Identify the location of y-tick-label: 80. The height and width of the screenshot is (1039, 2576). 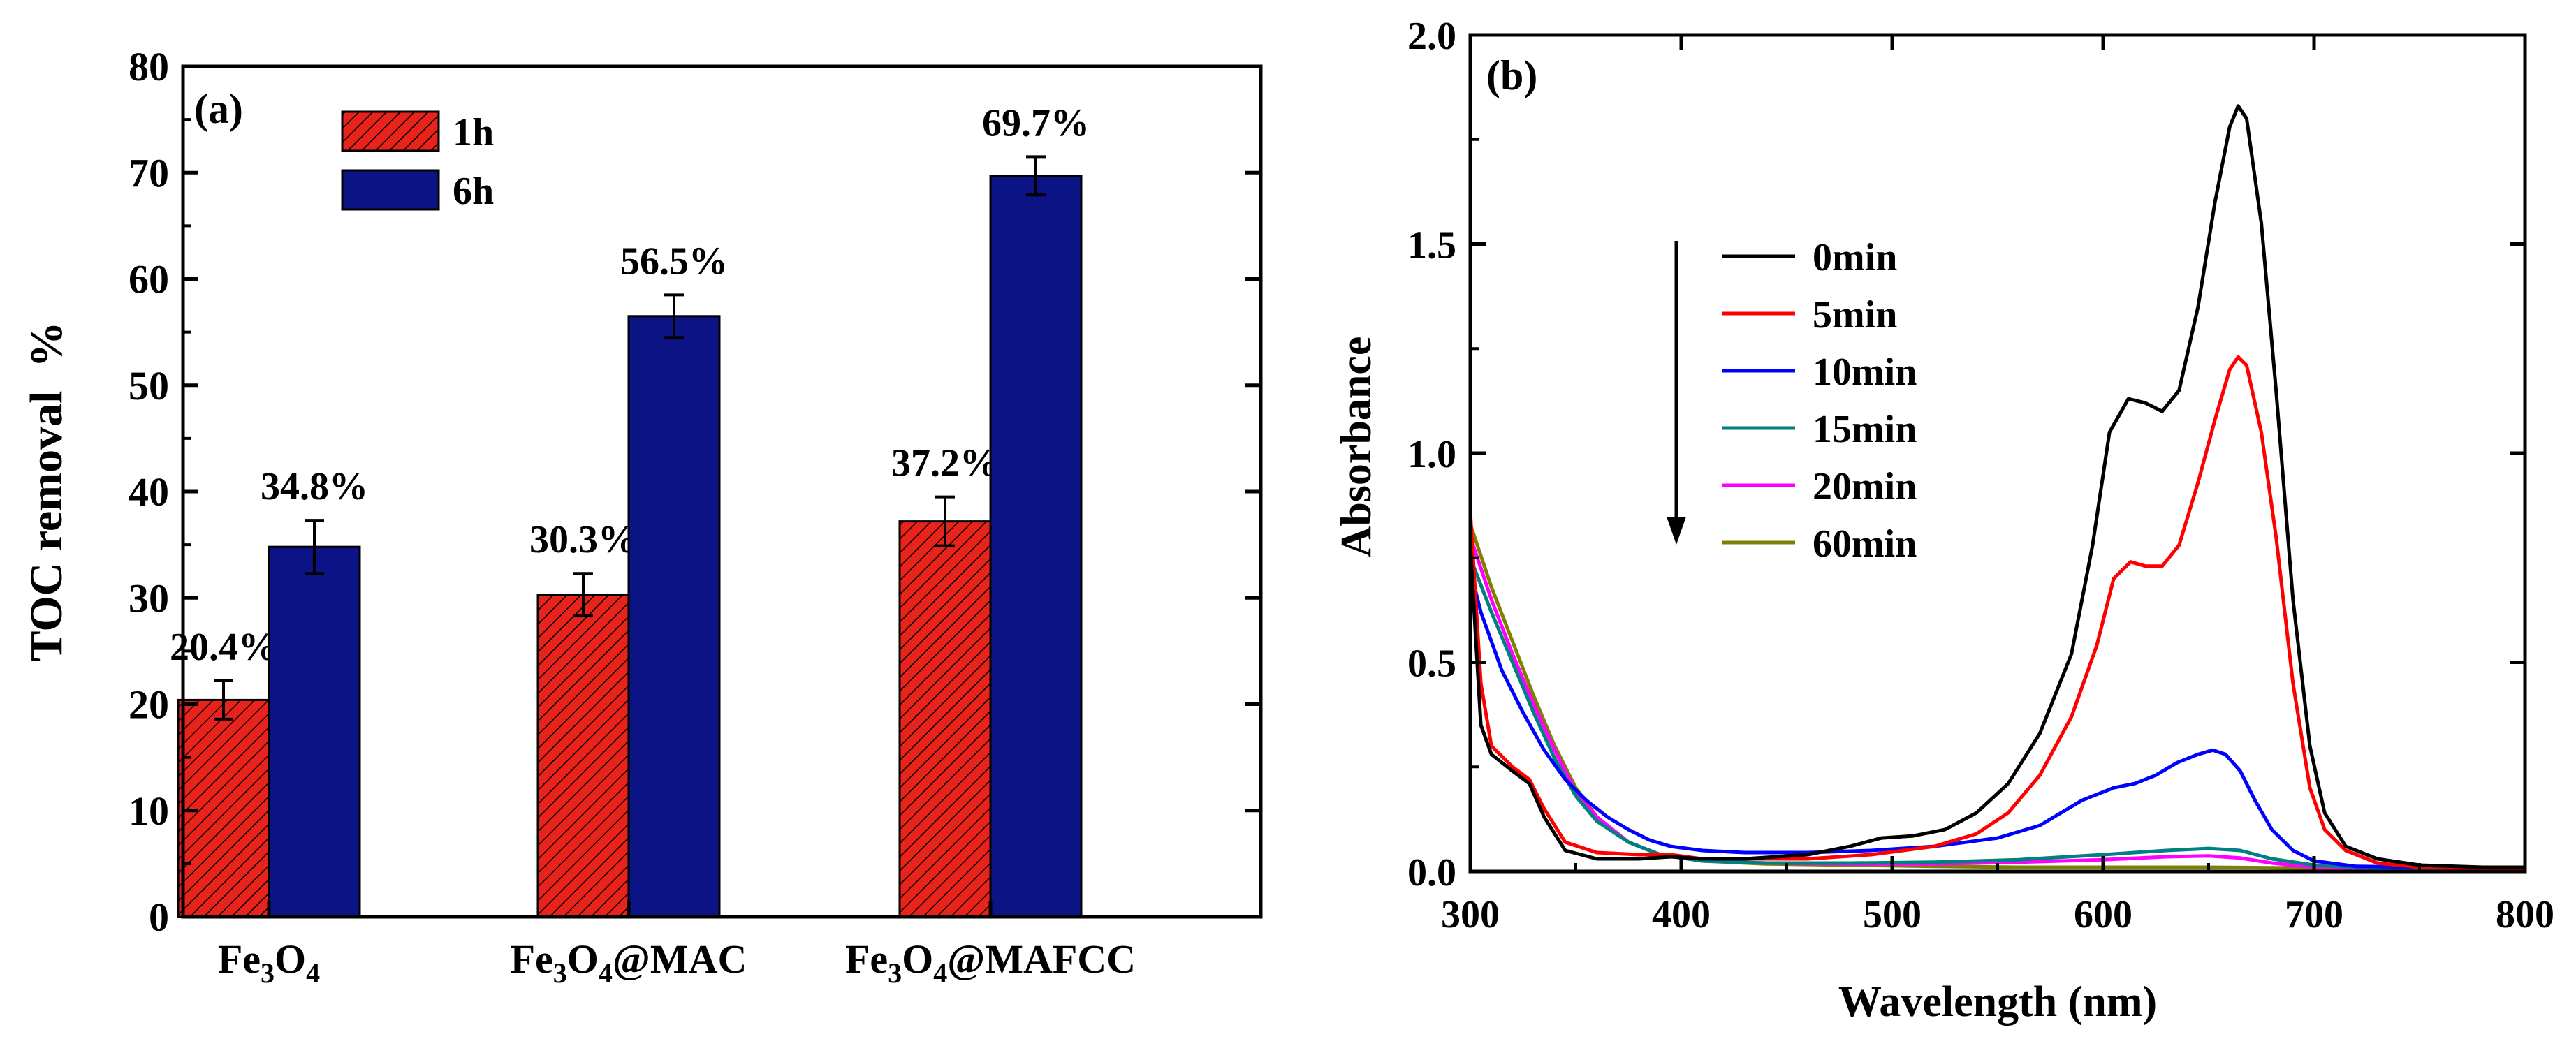
(149, 66).